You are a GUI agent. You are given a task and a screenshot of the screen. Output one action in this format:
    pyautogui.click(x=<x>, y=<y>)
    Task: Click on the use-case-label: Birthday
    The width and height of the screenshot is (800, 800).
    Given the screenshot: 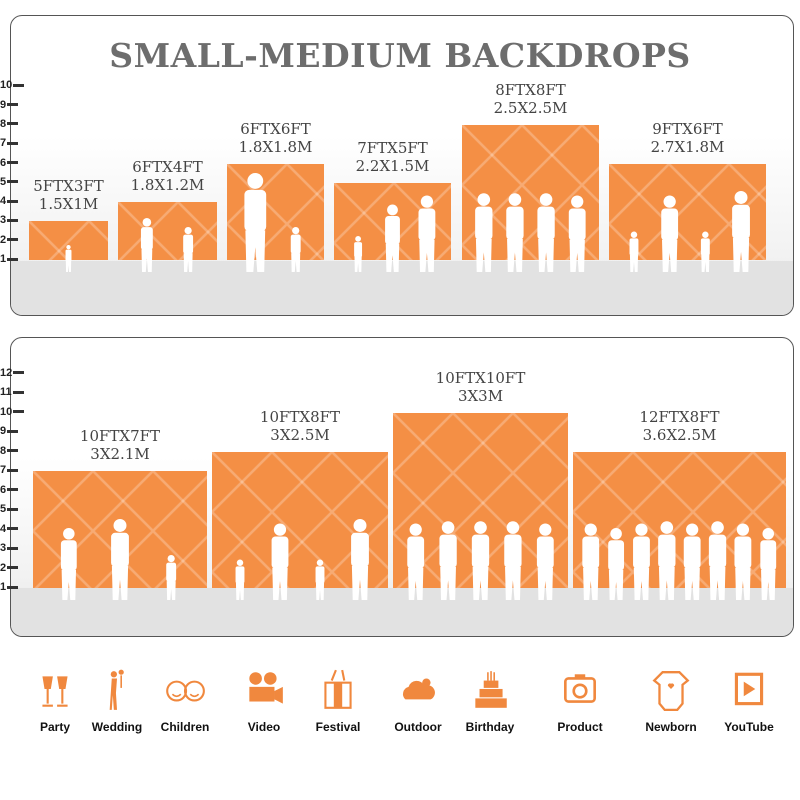 What is the action you would take?
    pyautogui.click(x=490, y=727)
    